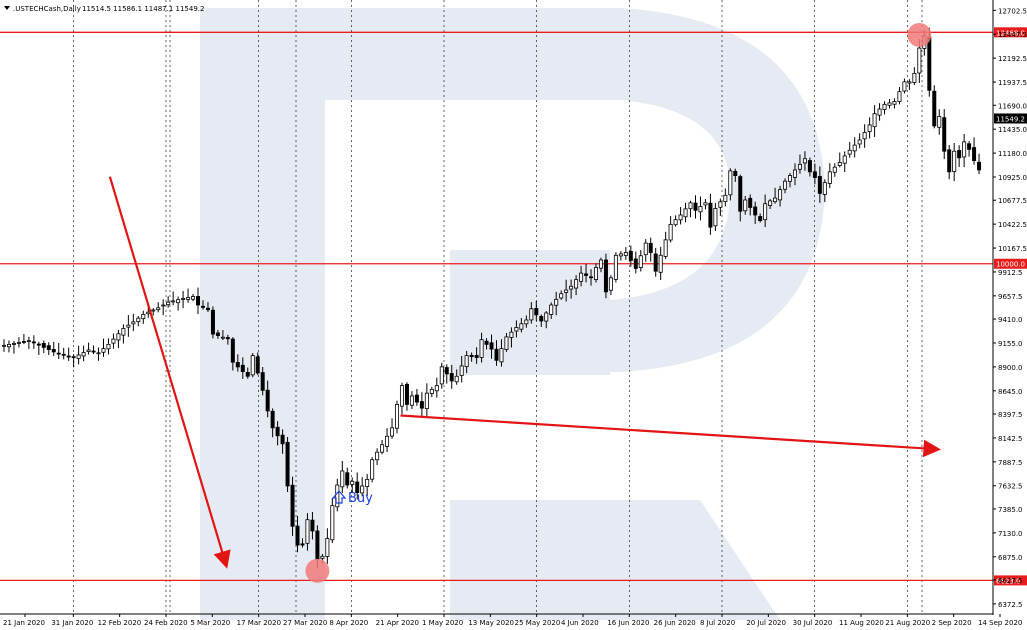 Image resolution: width=1027 pixels, height=630 pixels. I want to click on buy-label: Buy, so click(360, 498).